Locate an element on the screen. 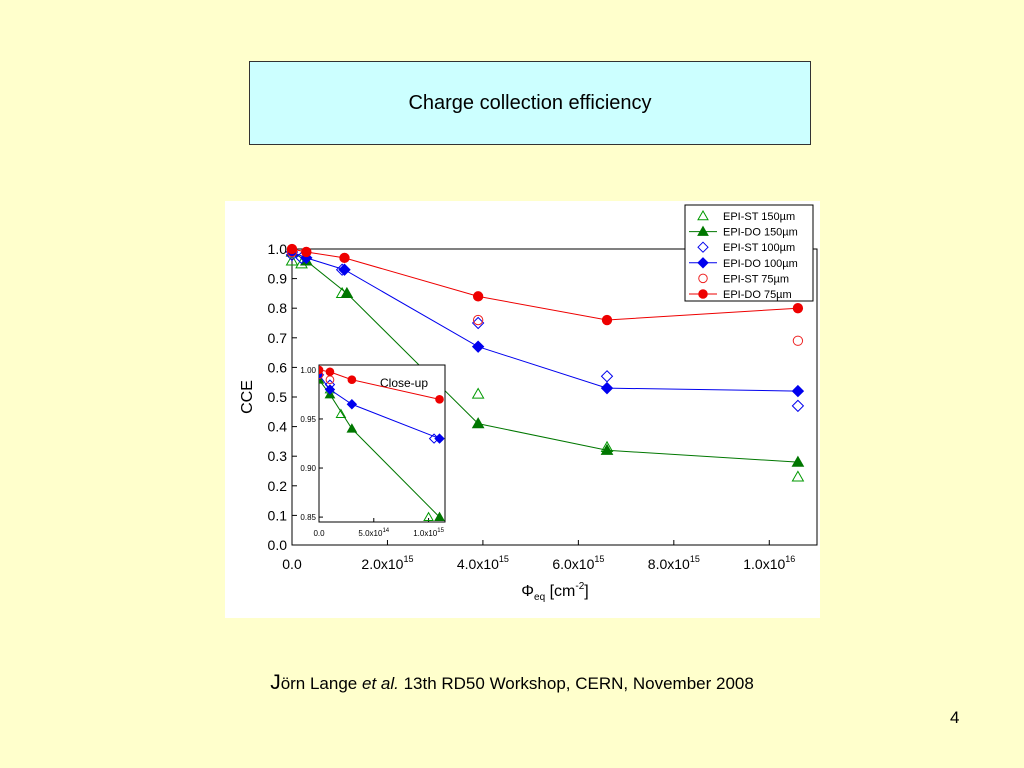  citation-author: örn Lange is located at coordinates (321, 683).